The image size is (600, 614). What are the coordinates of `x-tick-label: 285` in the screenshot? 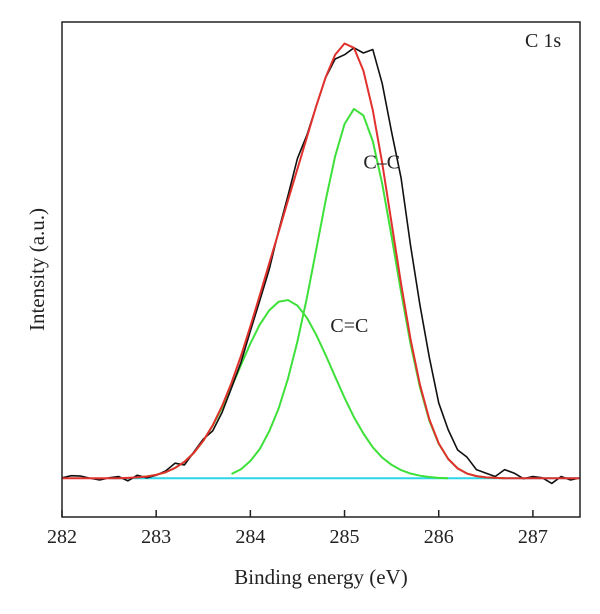 It's located at (345, 537).